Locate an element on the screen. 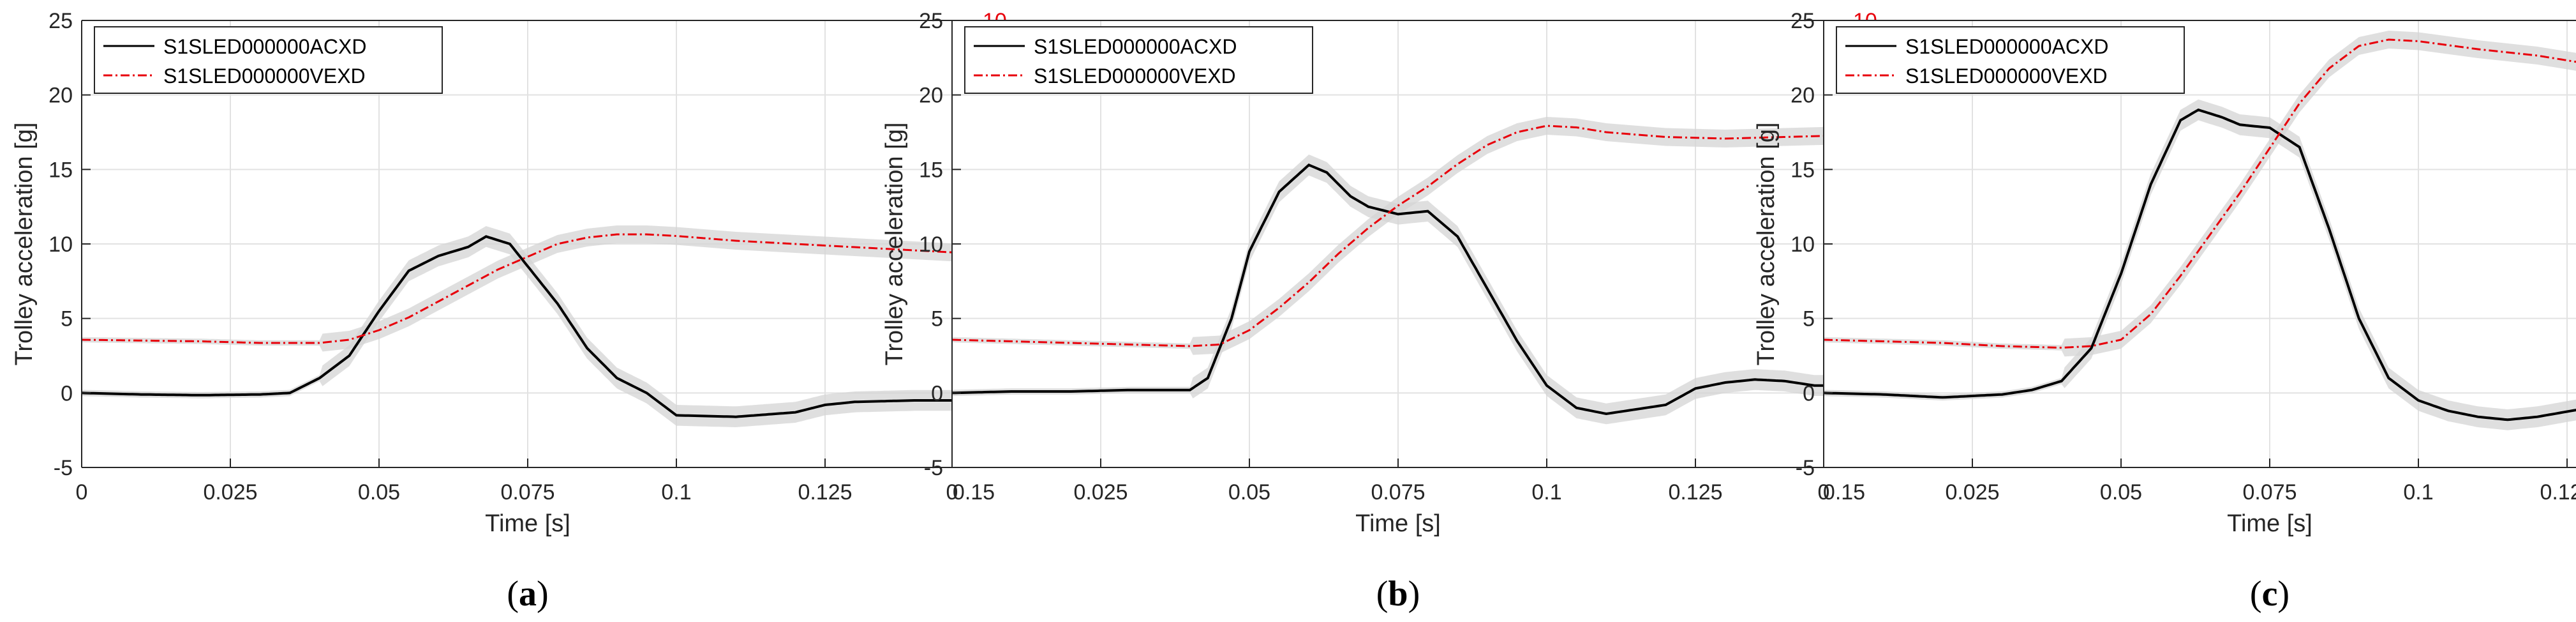 Image resolution: width=2576 pixels, height=622 pixels. panel-caption-letter: a is located at coordinates (528, 594).